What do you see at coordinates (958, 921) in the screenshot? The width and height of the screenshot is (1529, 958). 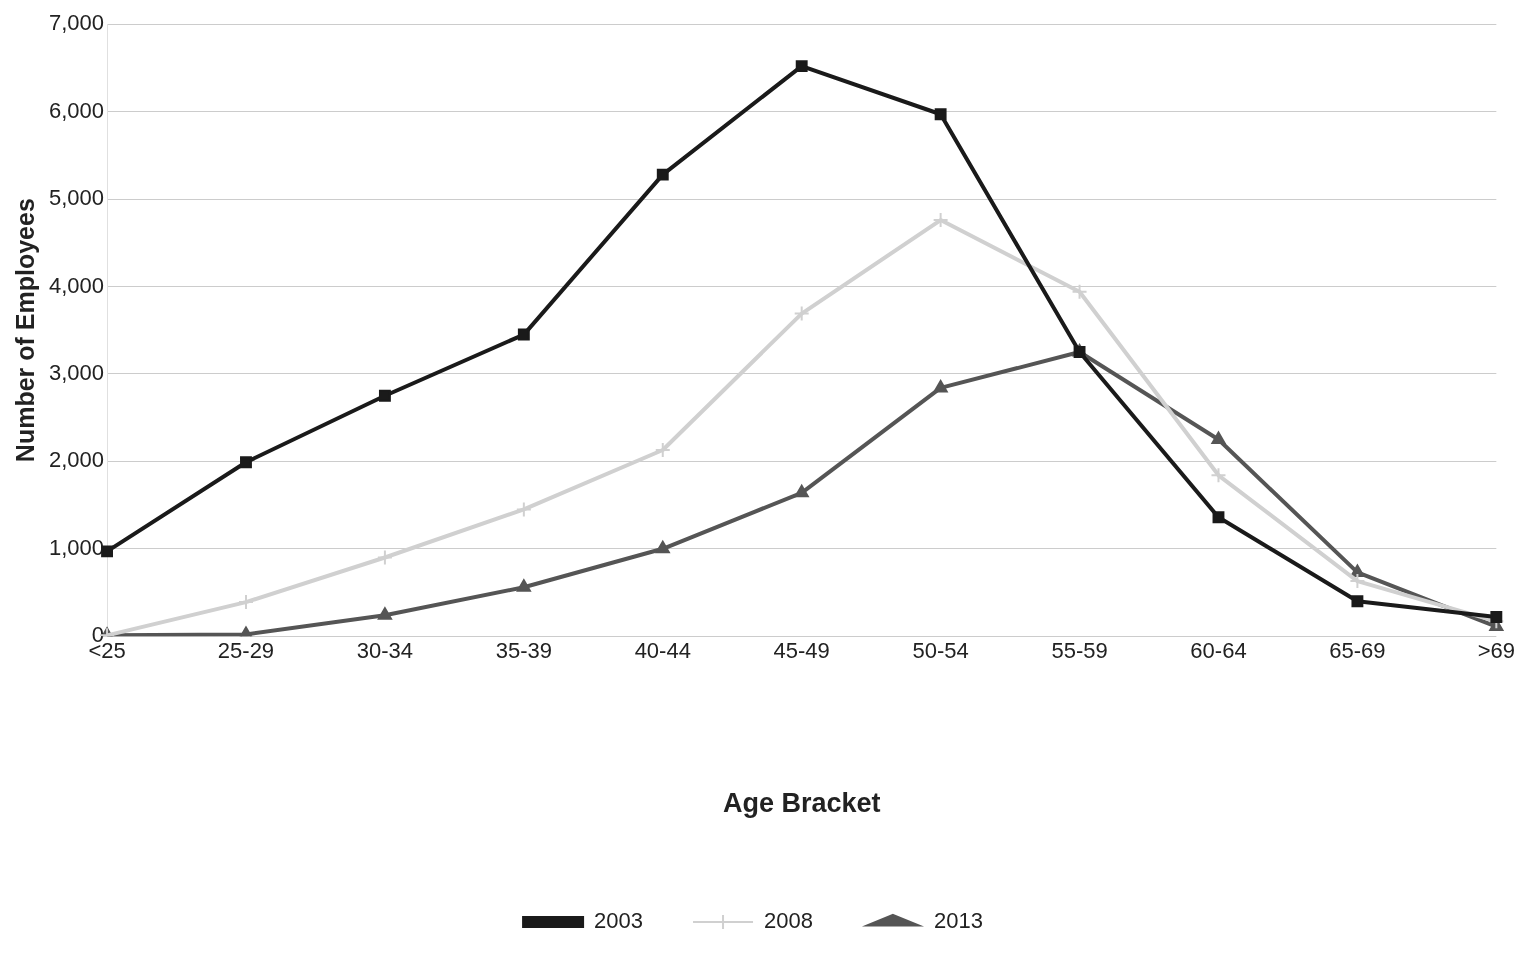 I see `legend-label: 2013` at bounding box center [958, 921].